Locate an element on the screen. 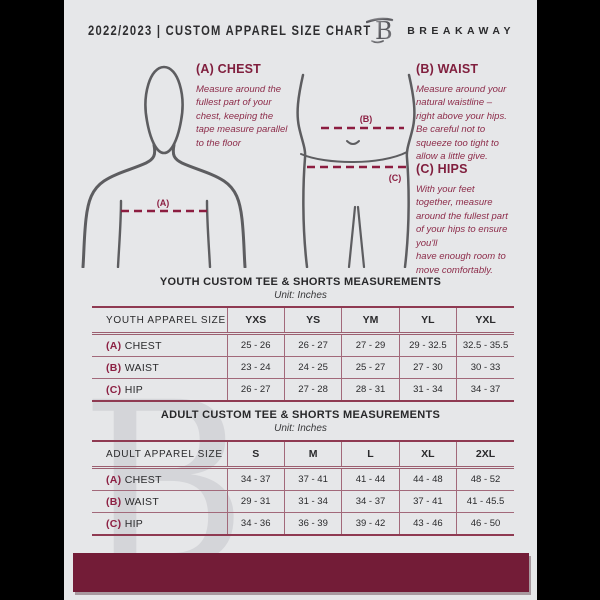  waist-marker-label: (B) is located at coordinates (366, 119).